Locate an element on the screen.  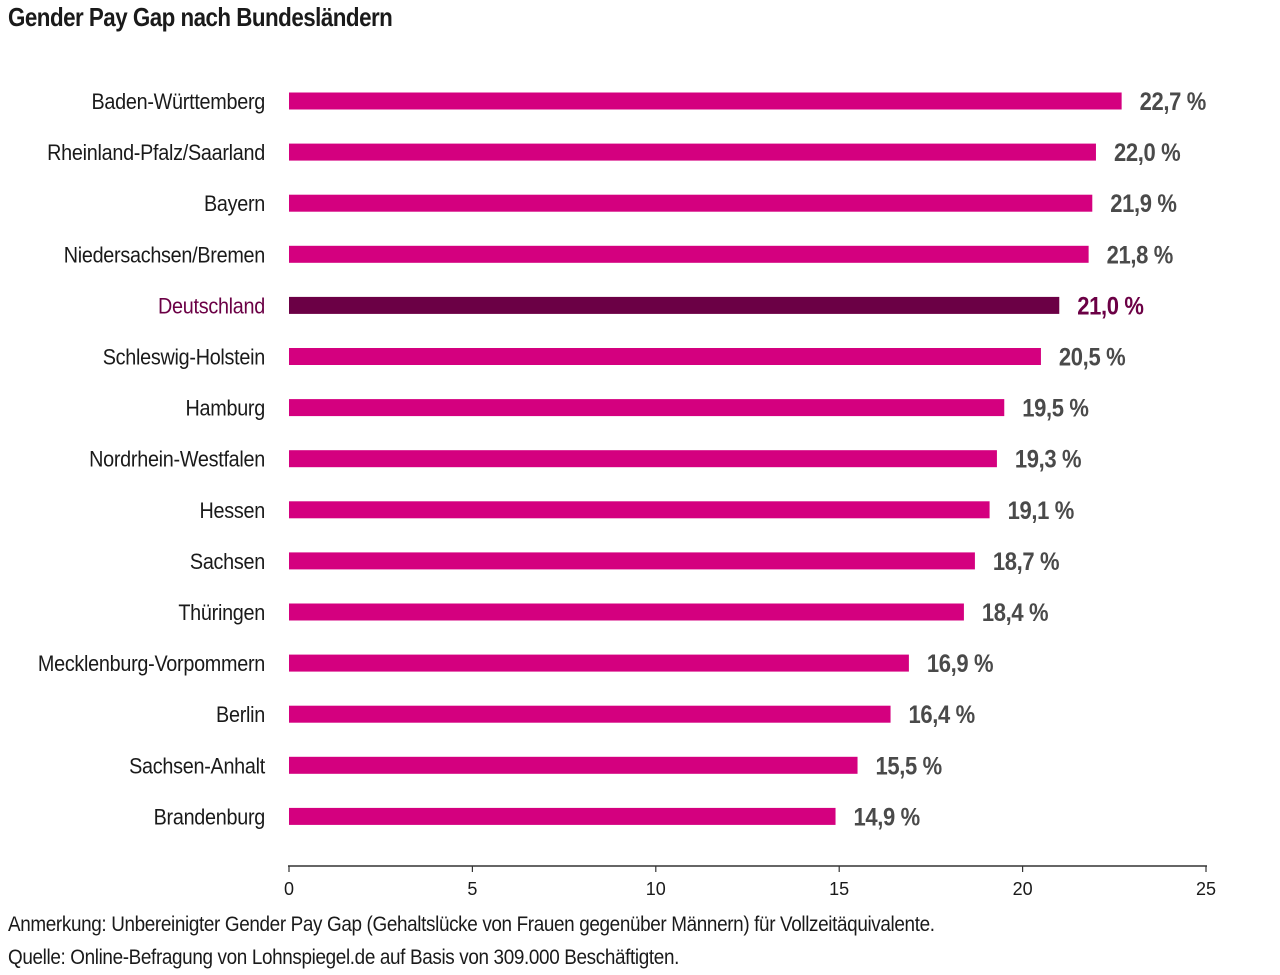
category-label-thueringen: Thüringen is located at coordinates (221, 613).